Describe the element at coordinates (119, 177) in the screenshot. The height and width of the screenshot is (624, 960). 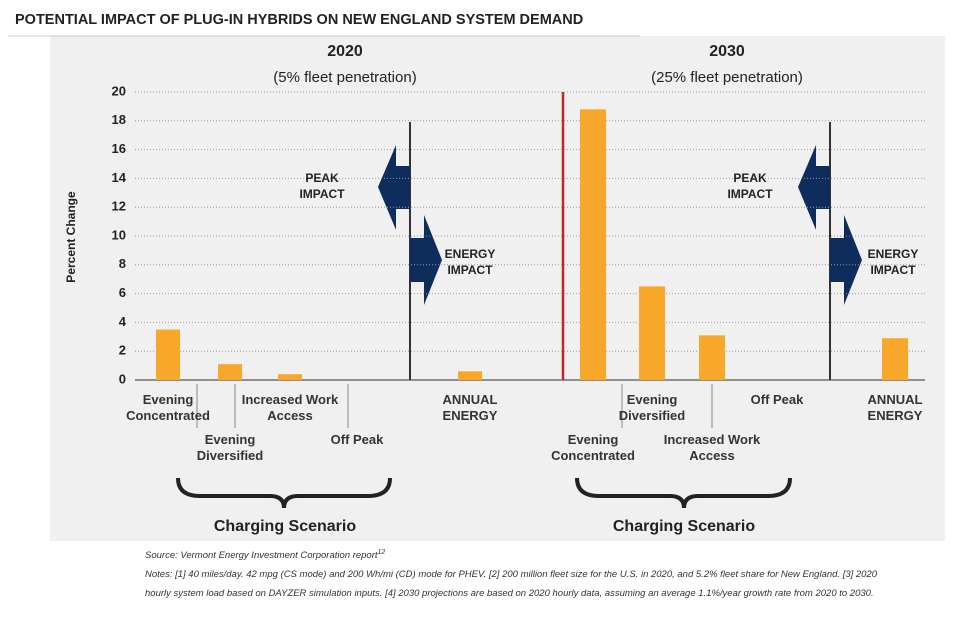
I see `y-tick-label: 14` at that location.